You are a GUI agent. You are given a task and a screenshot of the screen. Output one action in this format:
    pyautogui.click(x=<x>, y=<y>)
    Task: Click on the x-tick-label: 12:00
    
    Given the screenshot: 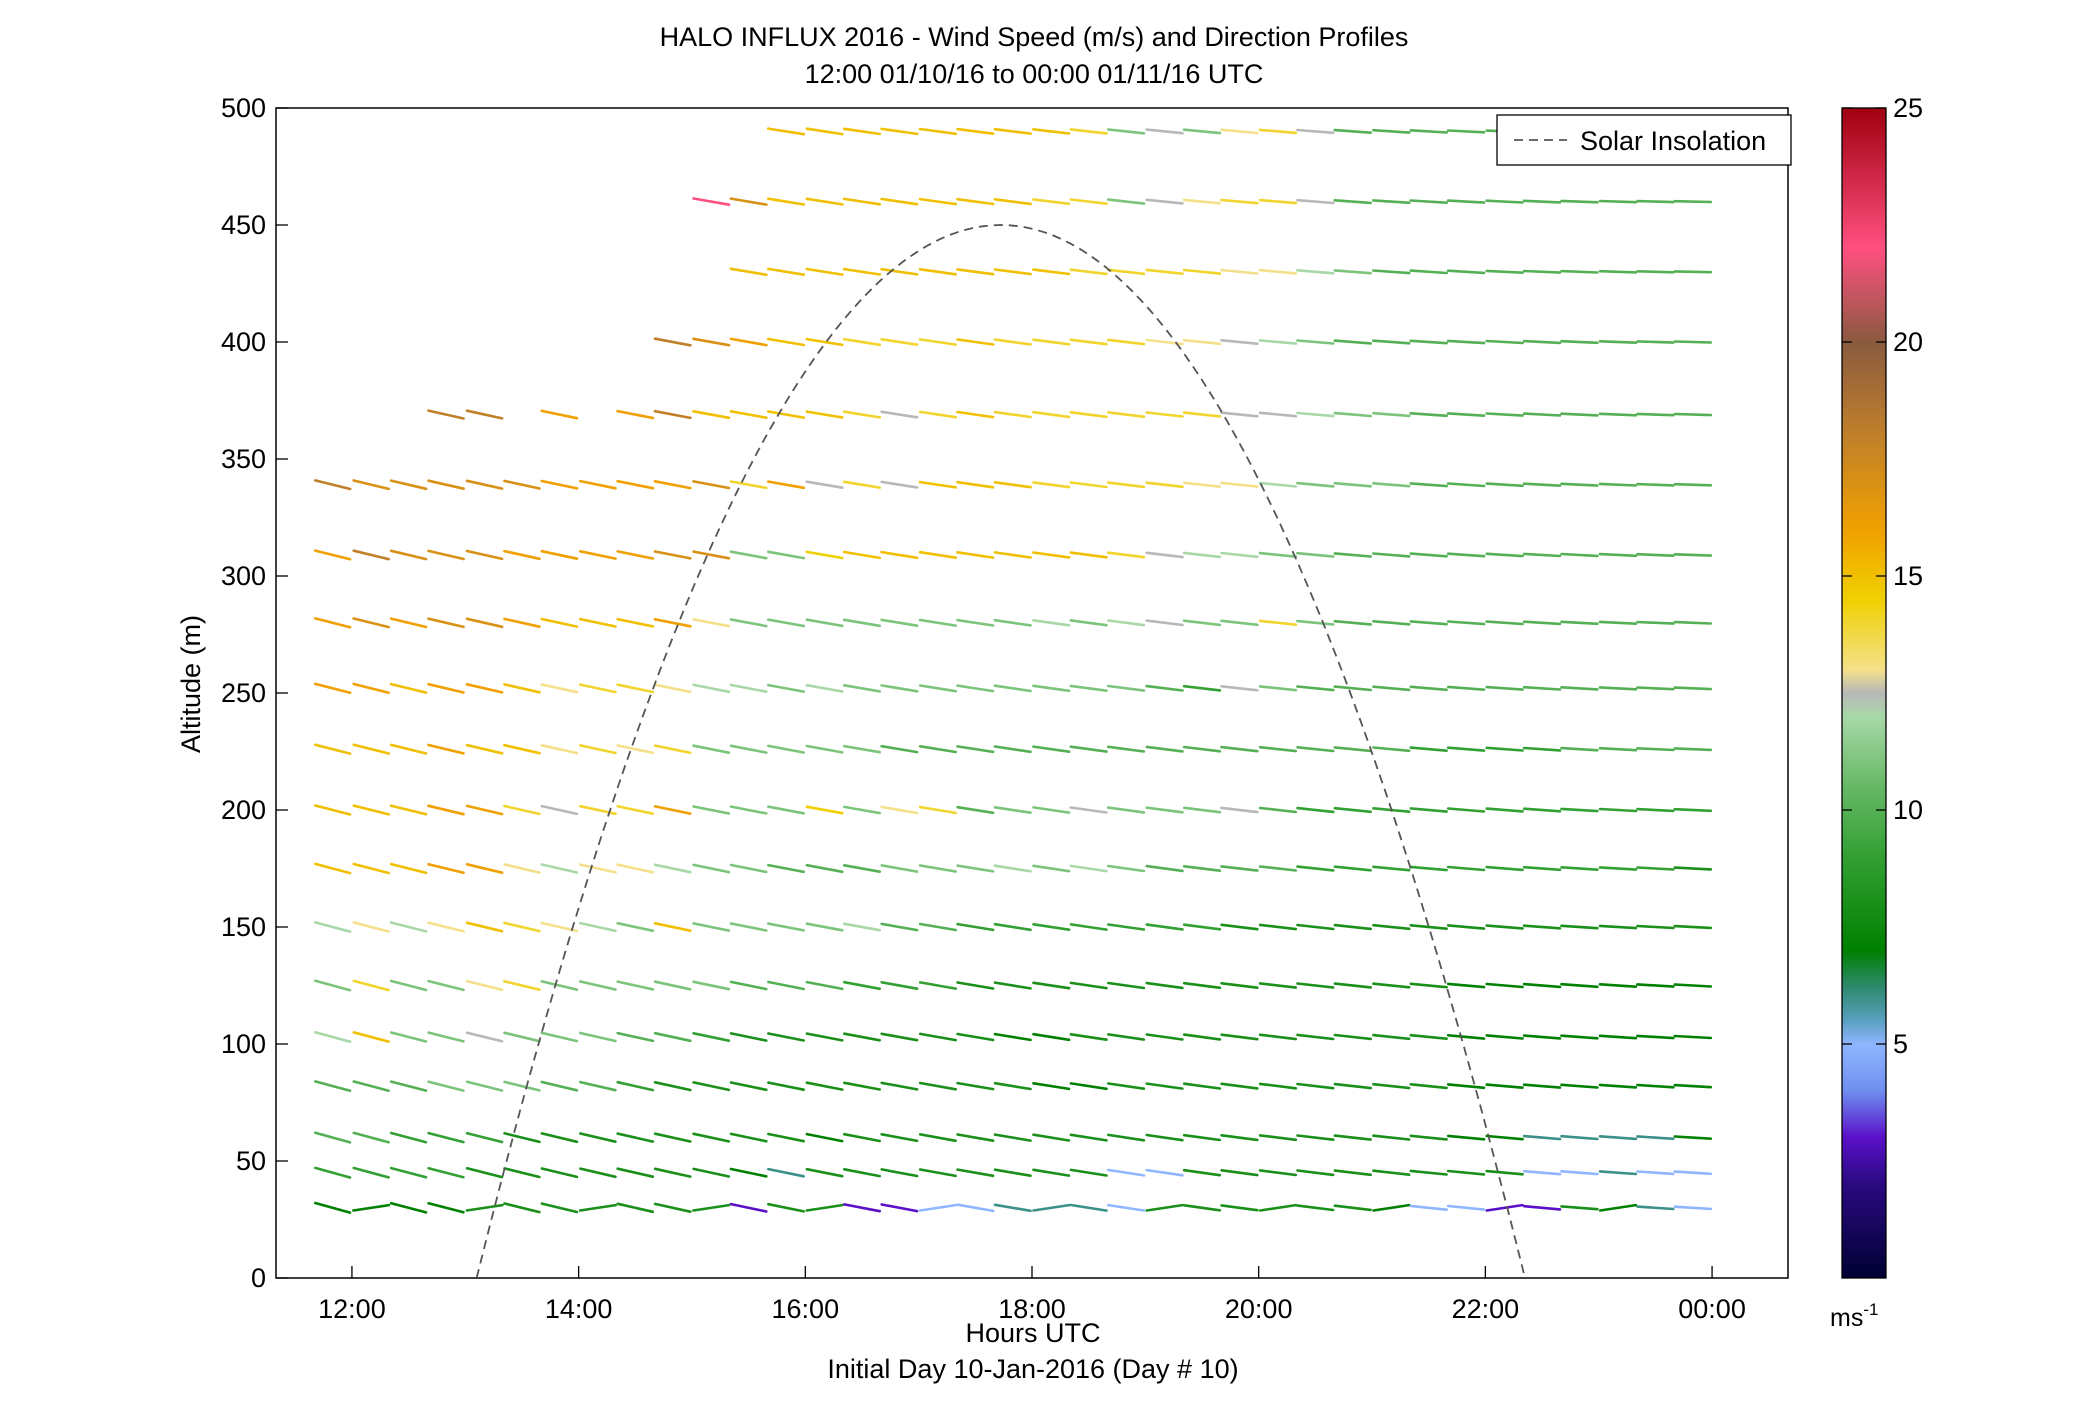 What is the action you would take?
    pyautogui.click(x=352, y=1309)
    